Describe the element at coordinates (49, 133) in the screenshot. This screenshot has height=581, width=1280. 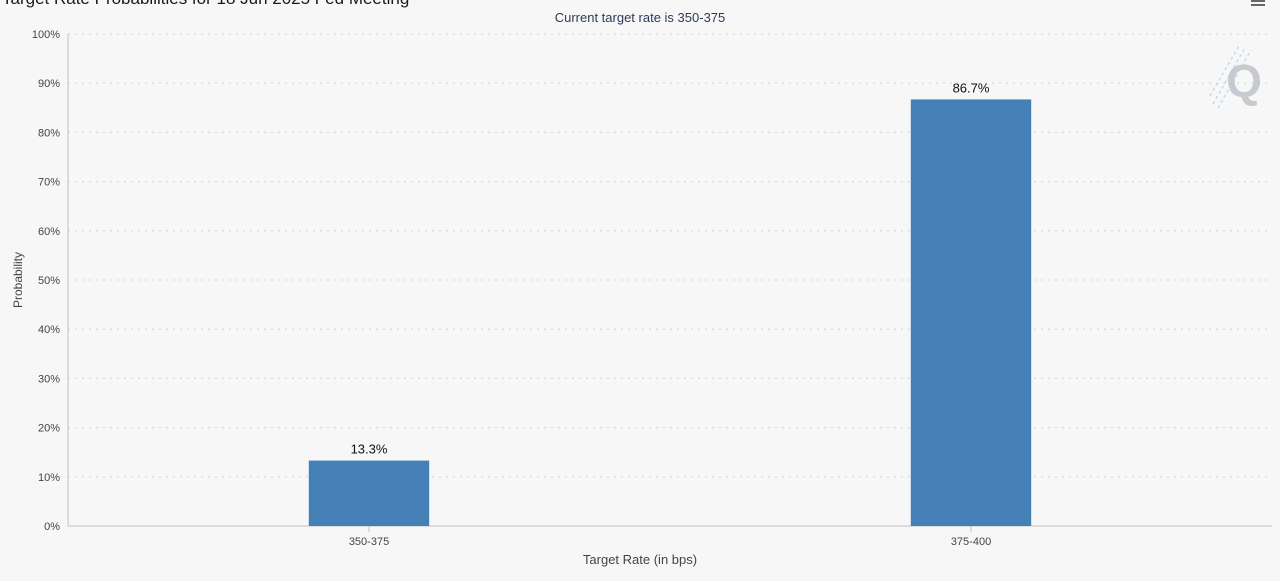
I see `y-tick-label: 80%` at that location.